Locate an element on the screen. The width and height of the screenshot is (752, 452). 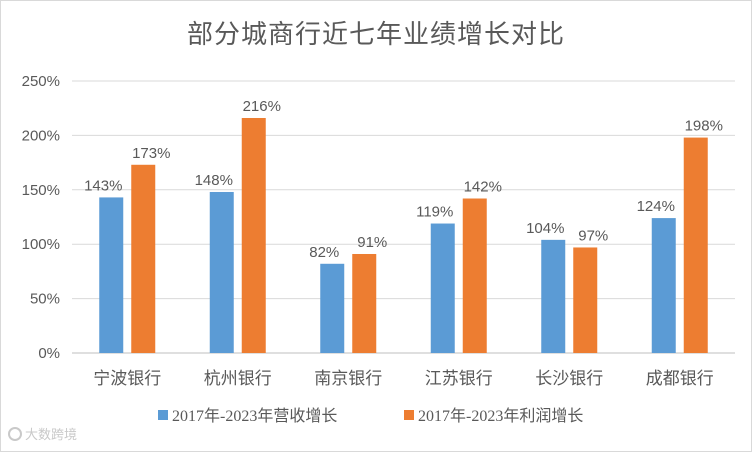
x-tick-label: 江苏银行 is located at coordinates (459, 379).